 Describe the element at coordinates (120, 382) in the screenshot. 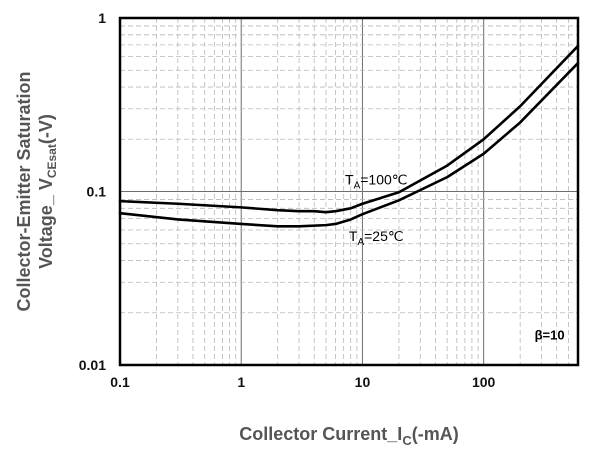

I see `x-tick-label: 0.1` at that location.